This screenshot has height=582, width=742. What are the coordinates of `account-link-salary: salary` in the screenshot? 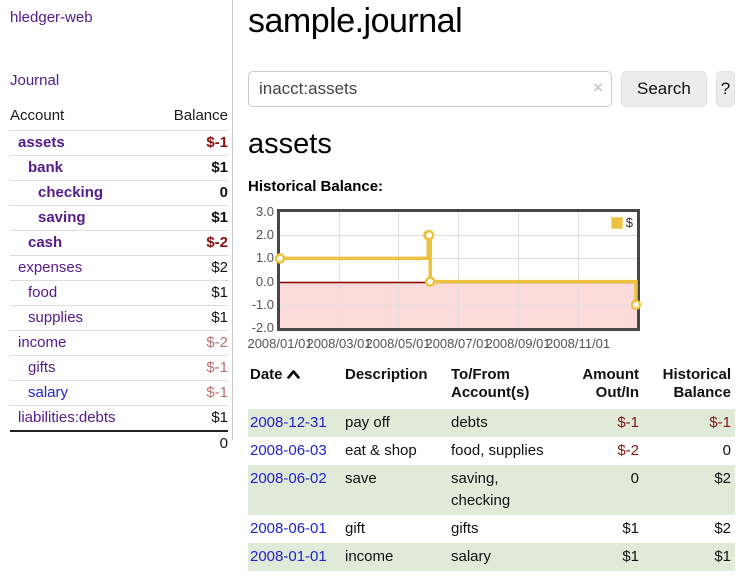 It's located at (48, 392).